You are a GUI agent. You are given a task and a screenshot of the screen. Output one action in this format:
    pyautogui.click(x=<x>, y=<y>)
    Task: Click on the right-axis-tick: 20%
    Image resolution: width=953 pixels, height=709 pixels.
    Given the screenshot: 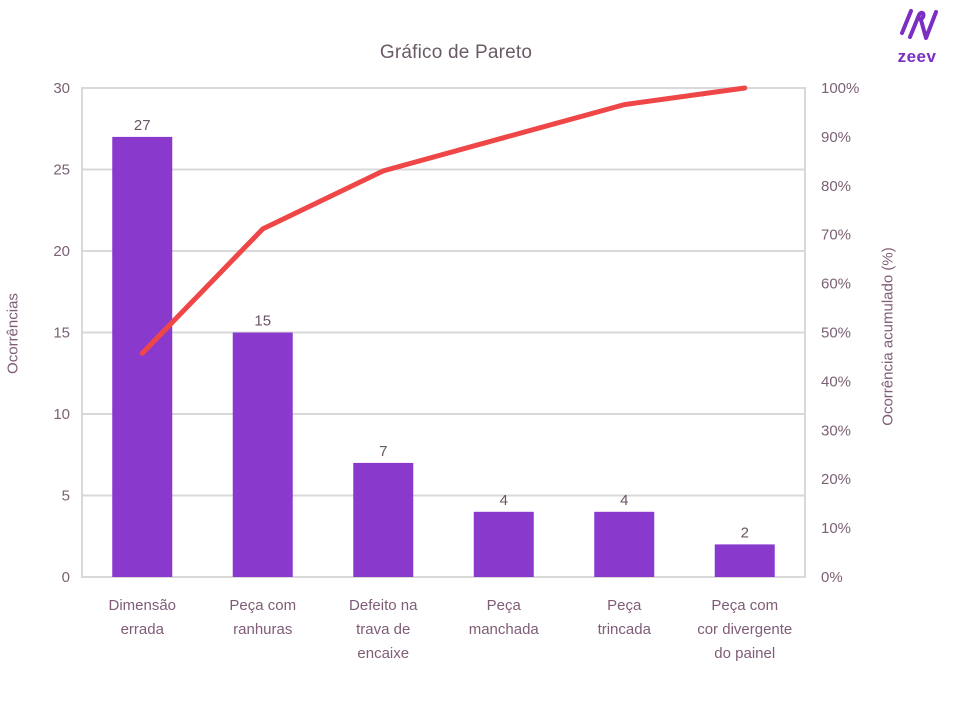 What is the action you would take?
    pyautogui.click(x=836, y=479)
    